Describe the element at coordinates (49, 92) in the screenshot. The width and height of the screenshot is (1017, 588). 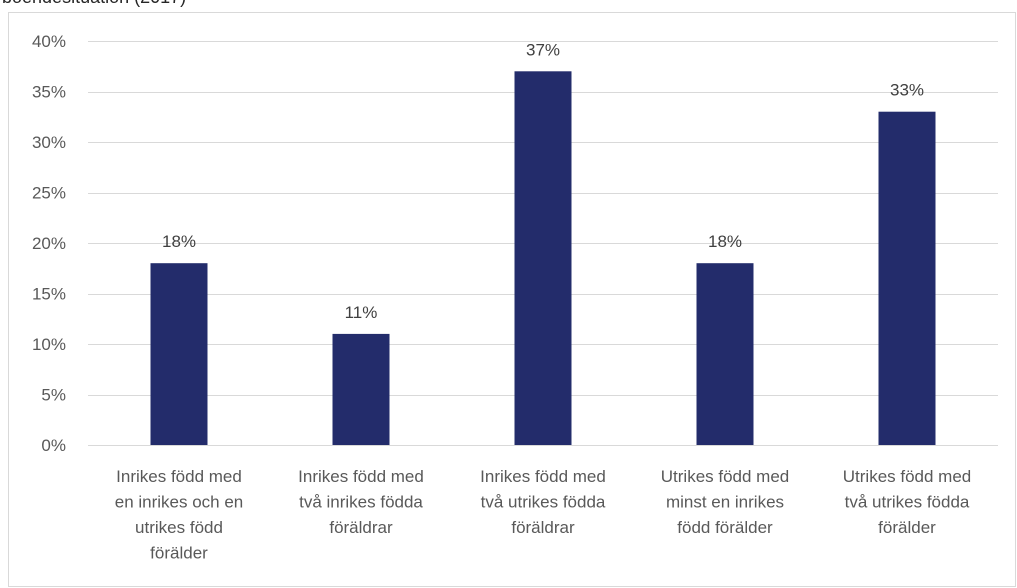
I see `y-tick-label: 35%` at that location.